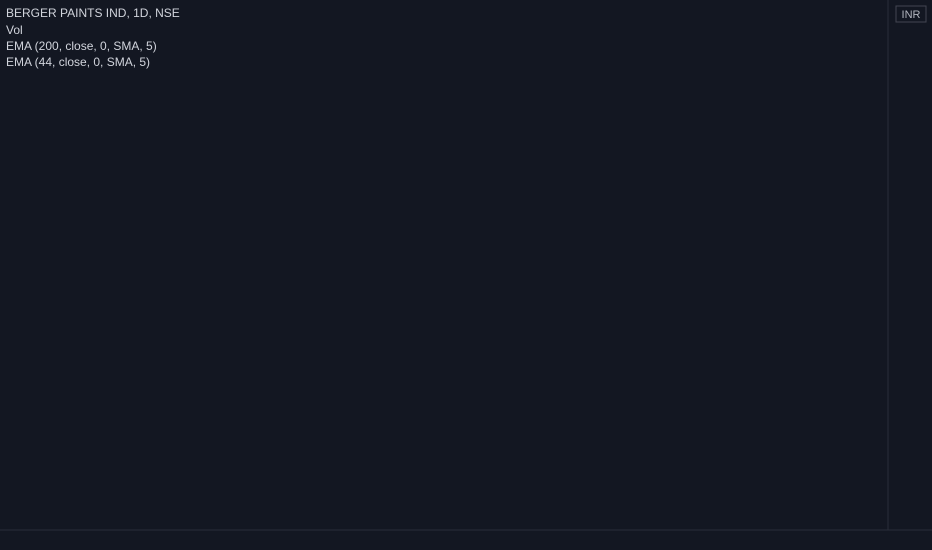 Image resolution: width=932 pixels, height=550 pixels. Describe the element at coordinates (81, 46) in the screenshot. I see `legend-entry: EMA (200, close, 0, SMA, 5)` at that location.